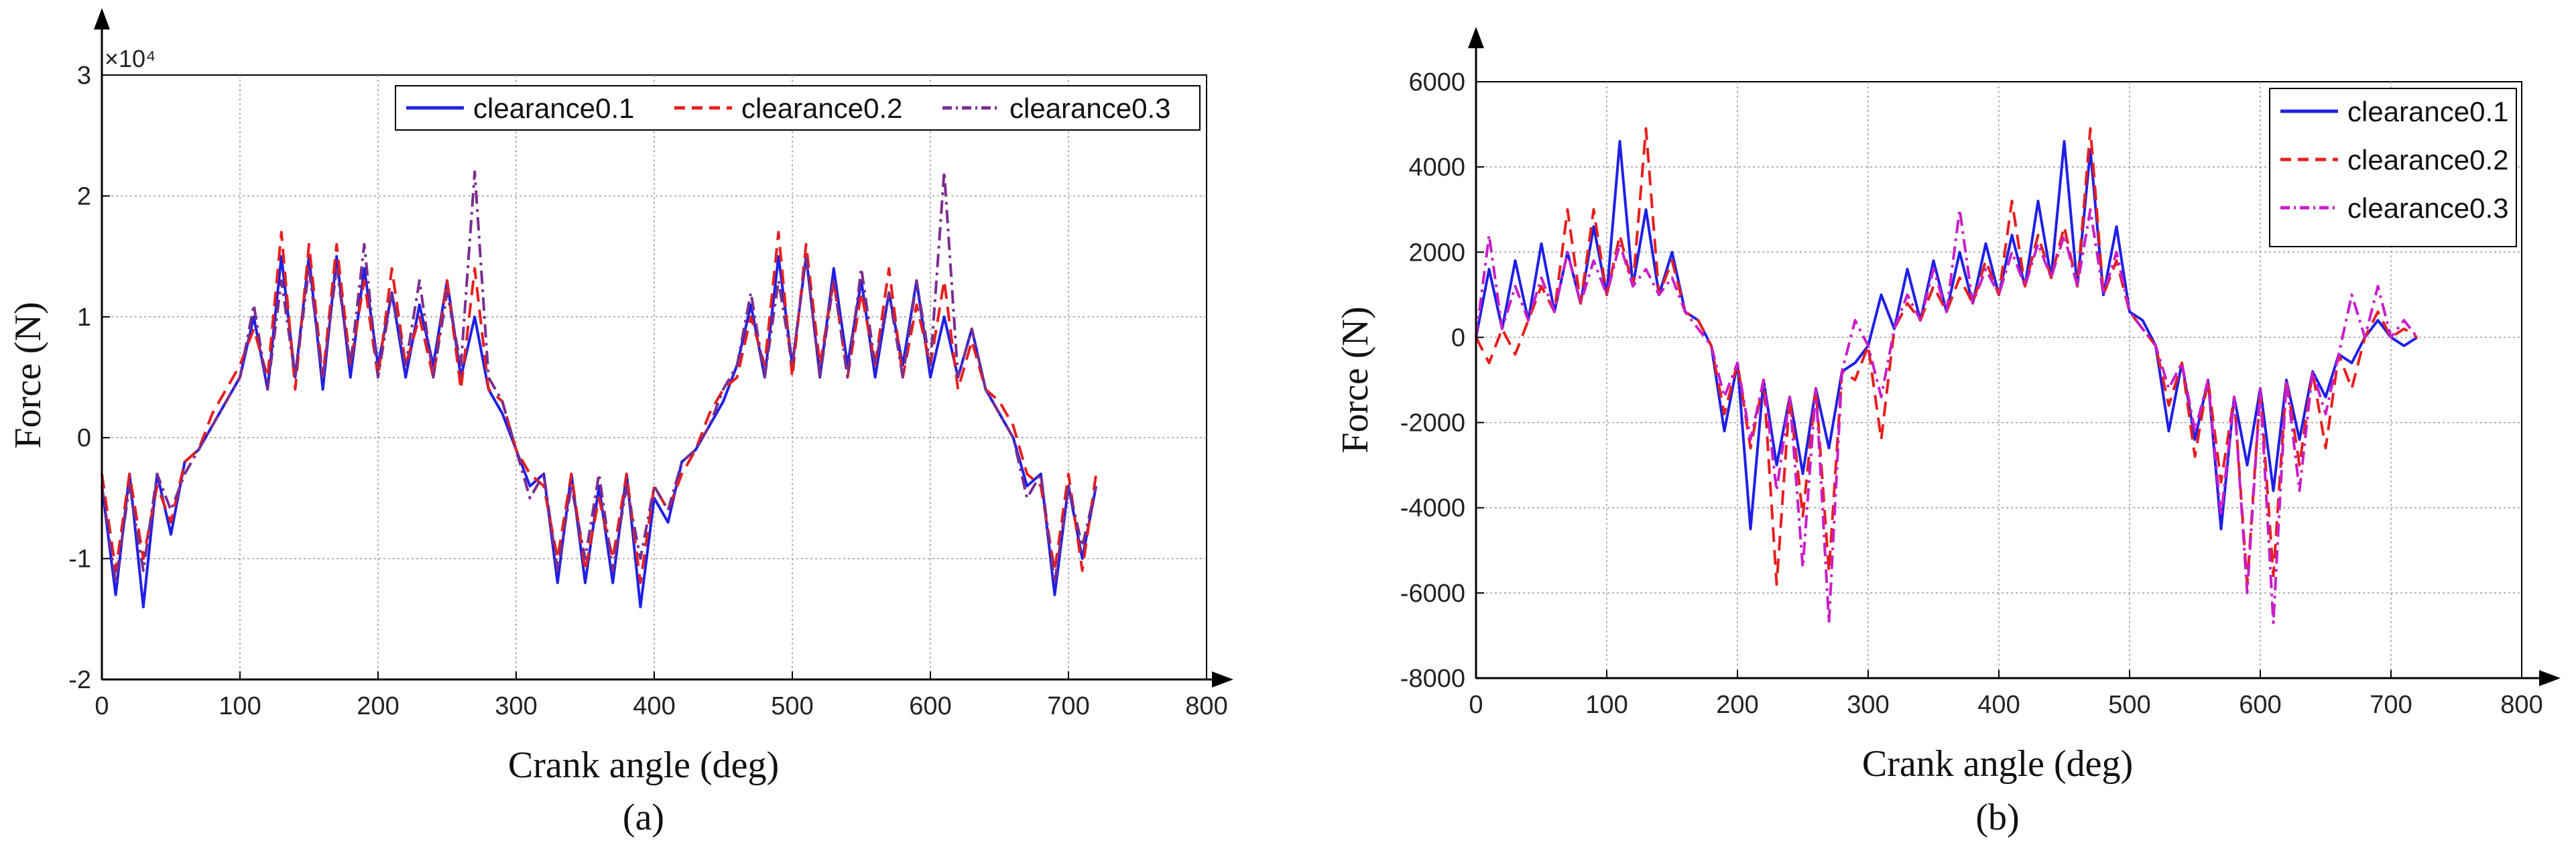 The image size is (2576, 849). What do you see at coordinates (1997, 764) in the screenshot?
I see `x-axis-label-b: Crank angle (deg)` at bounding box center [1997, 764].